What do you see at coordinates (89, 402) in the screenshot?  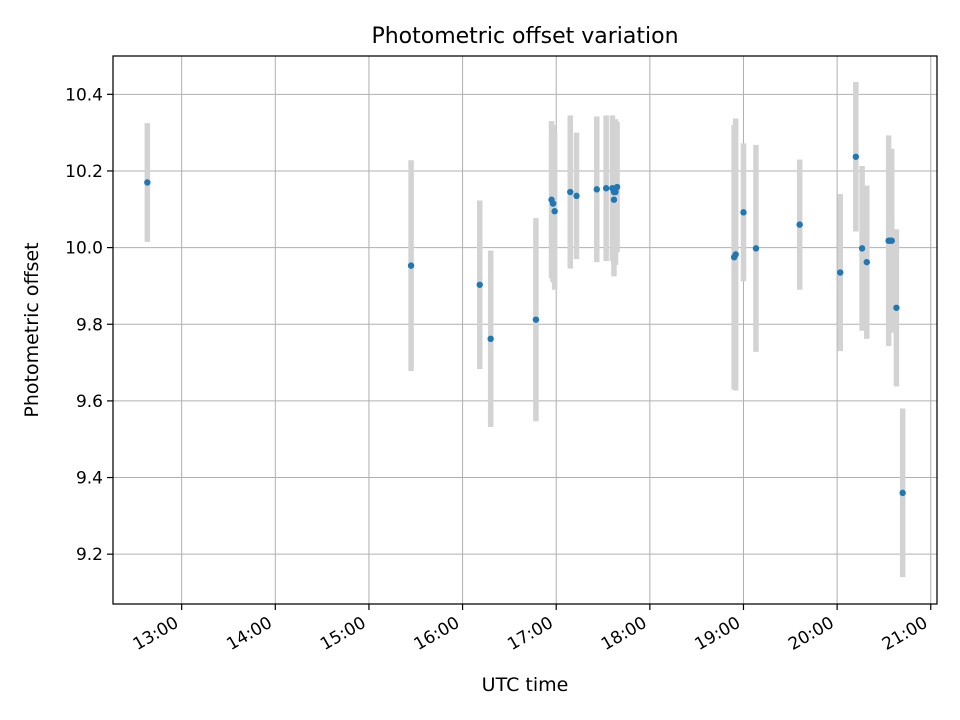 I see `y-tick-label: 9.6` at bounding box center [89, 402].